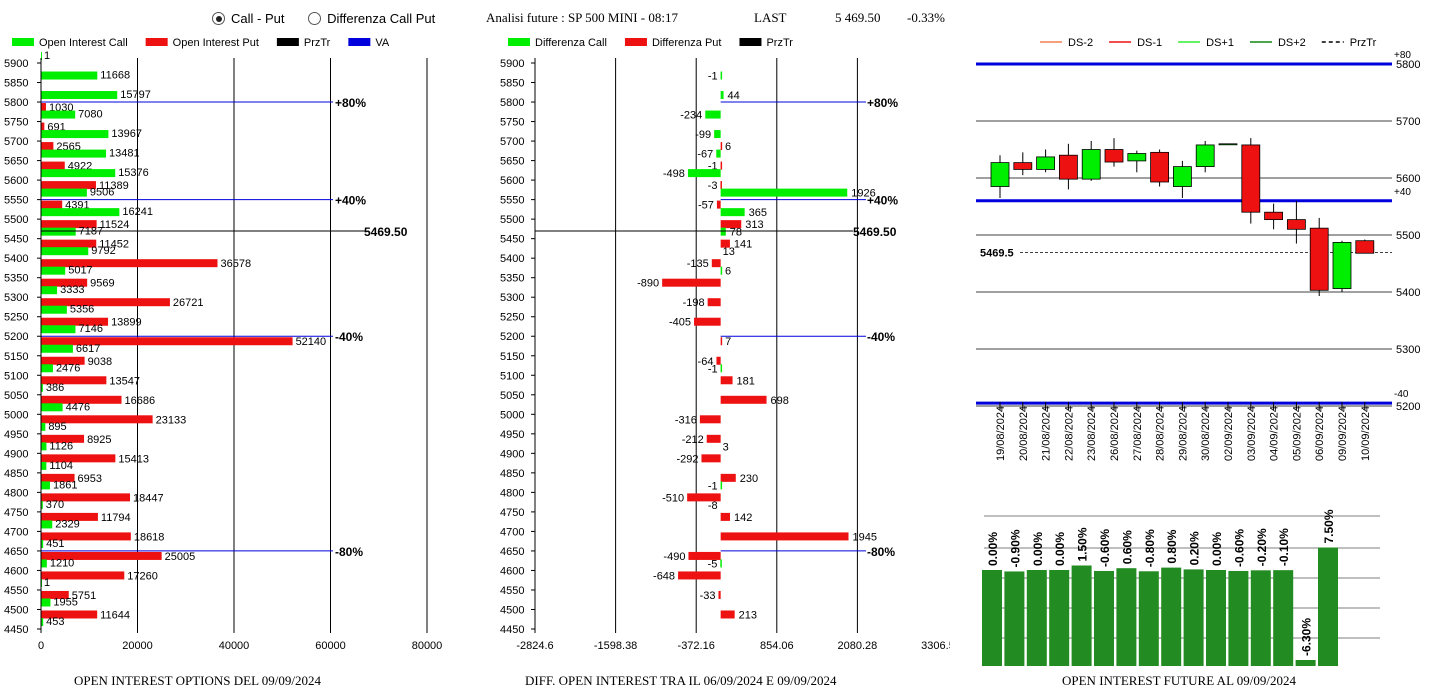 The width and height of the screenshot is (1437, 691). I want to click on put-value-label: 26721, so click(188, 303).